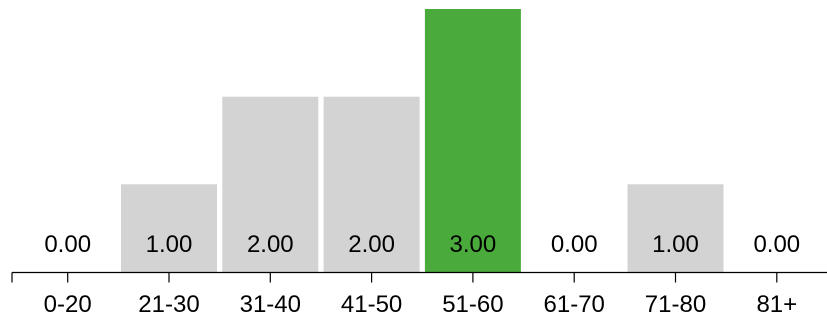  Describe the element at coordinates (270, 244) in the screenshot. I see `data-label-31-40: 2.00` at that location.